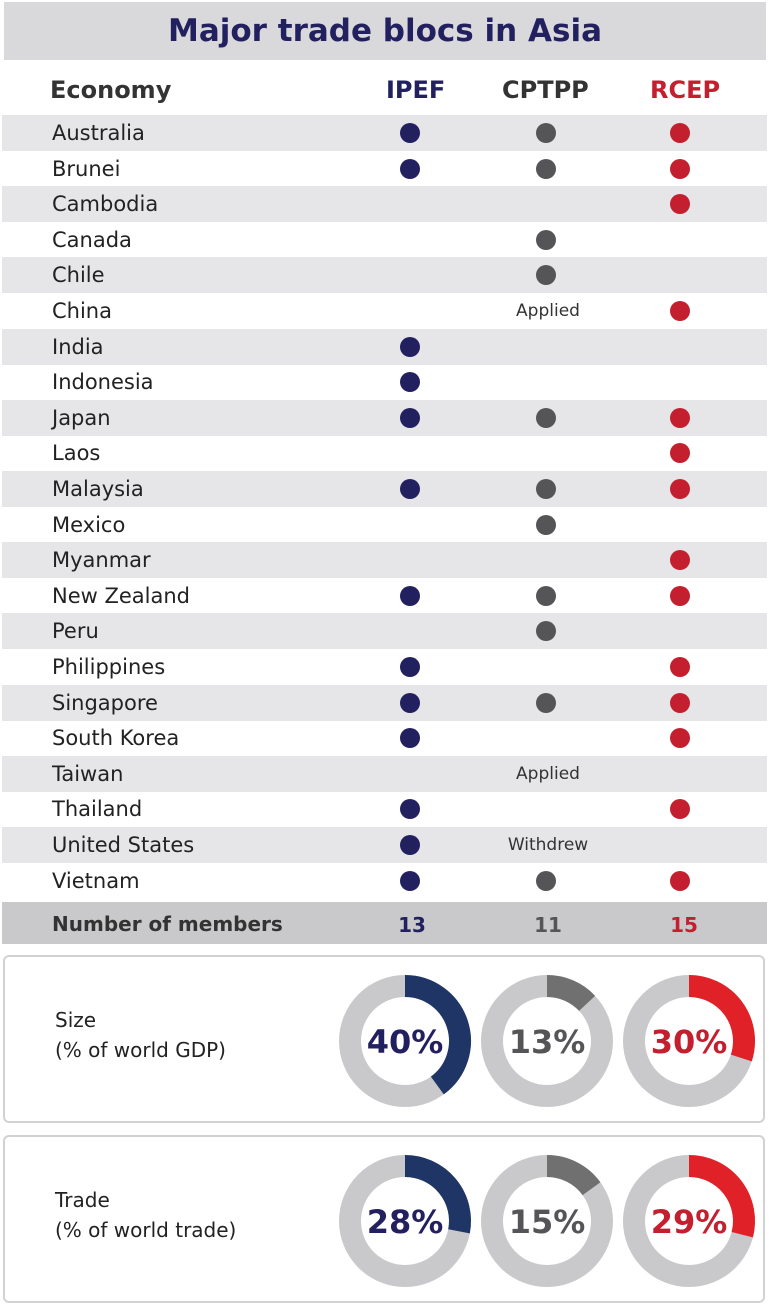 The image size is (769, 1305). Describe the element at coordinates (545, 90) in the screenshot. I see `header-cptpp: CPTPP` at that location.